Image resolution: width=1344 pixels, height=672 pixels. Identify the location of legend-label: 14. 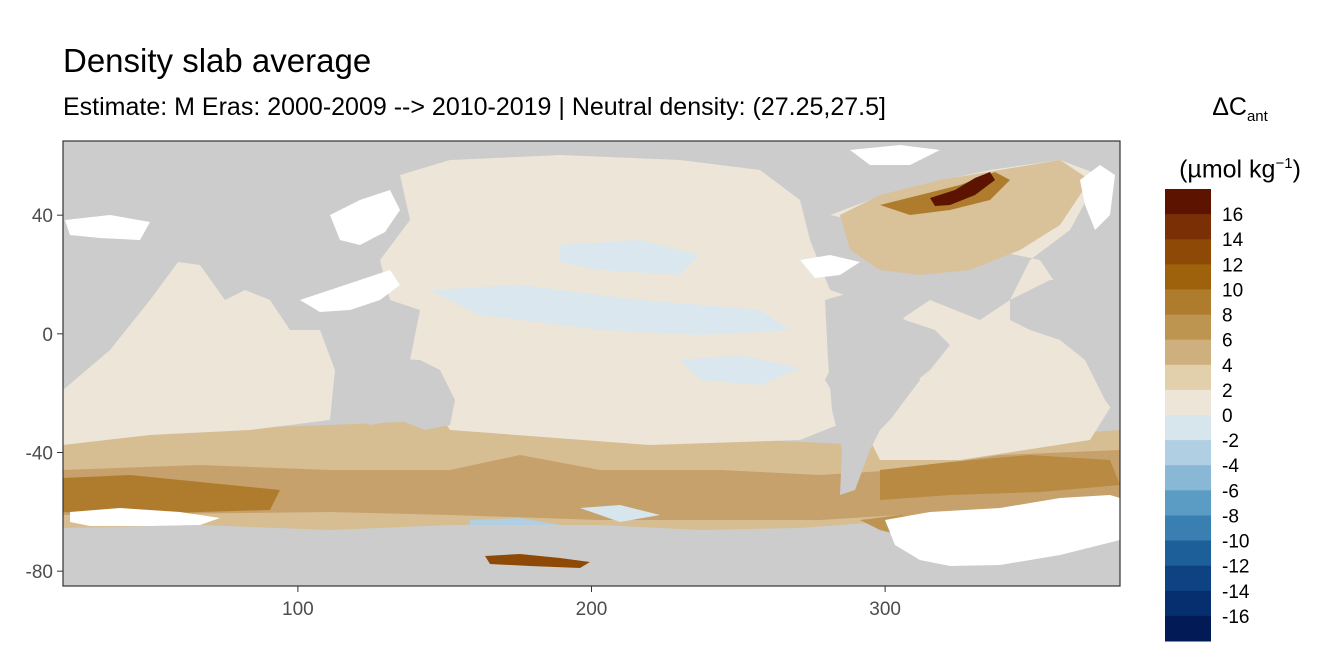
(1233, 240).